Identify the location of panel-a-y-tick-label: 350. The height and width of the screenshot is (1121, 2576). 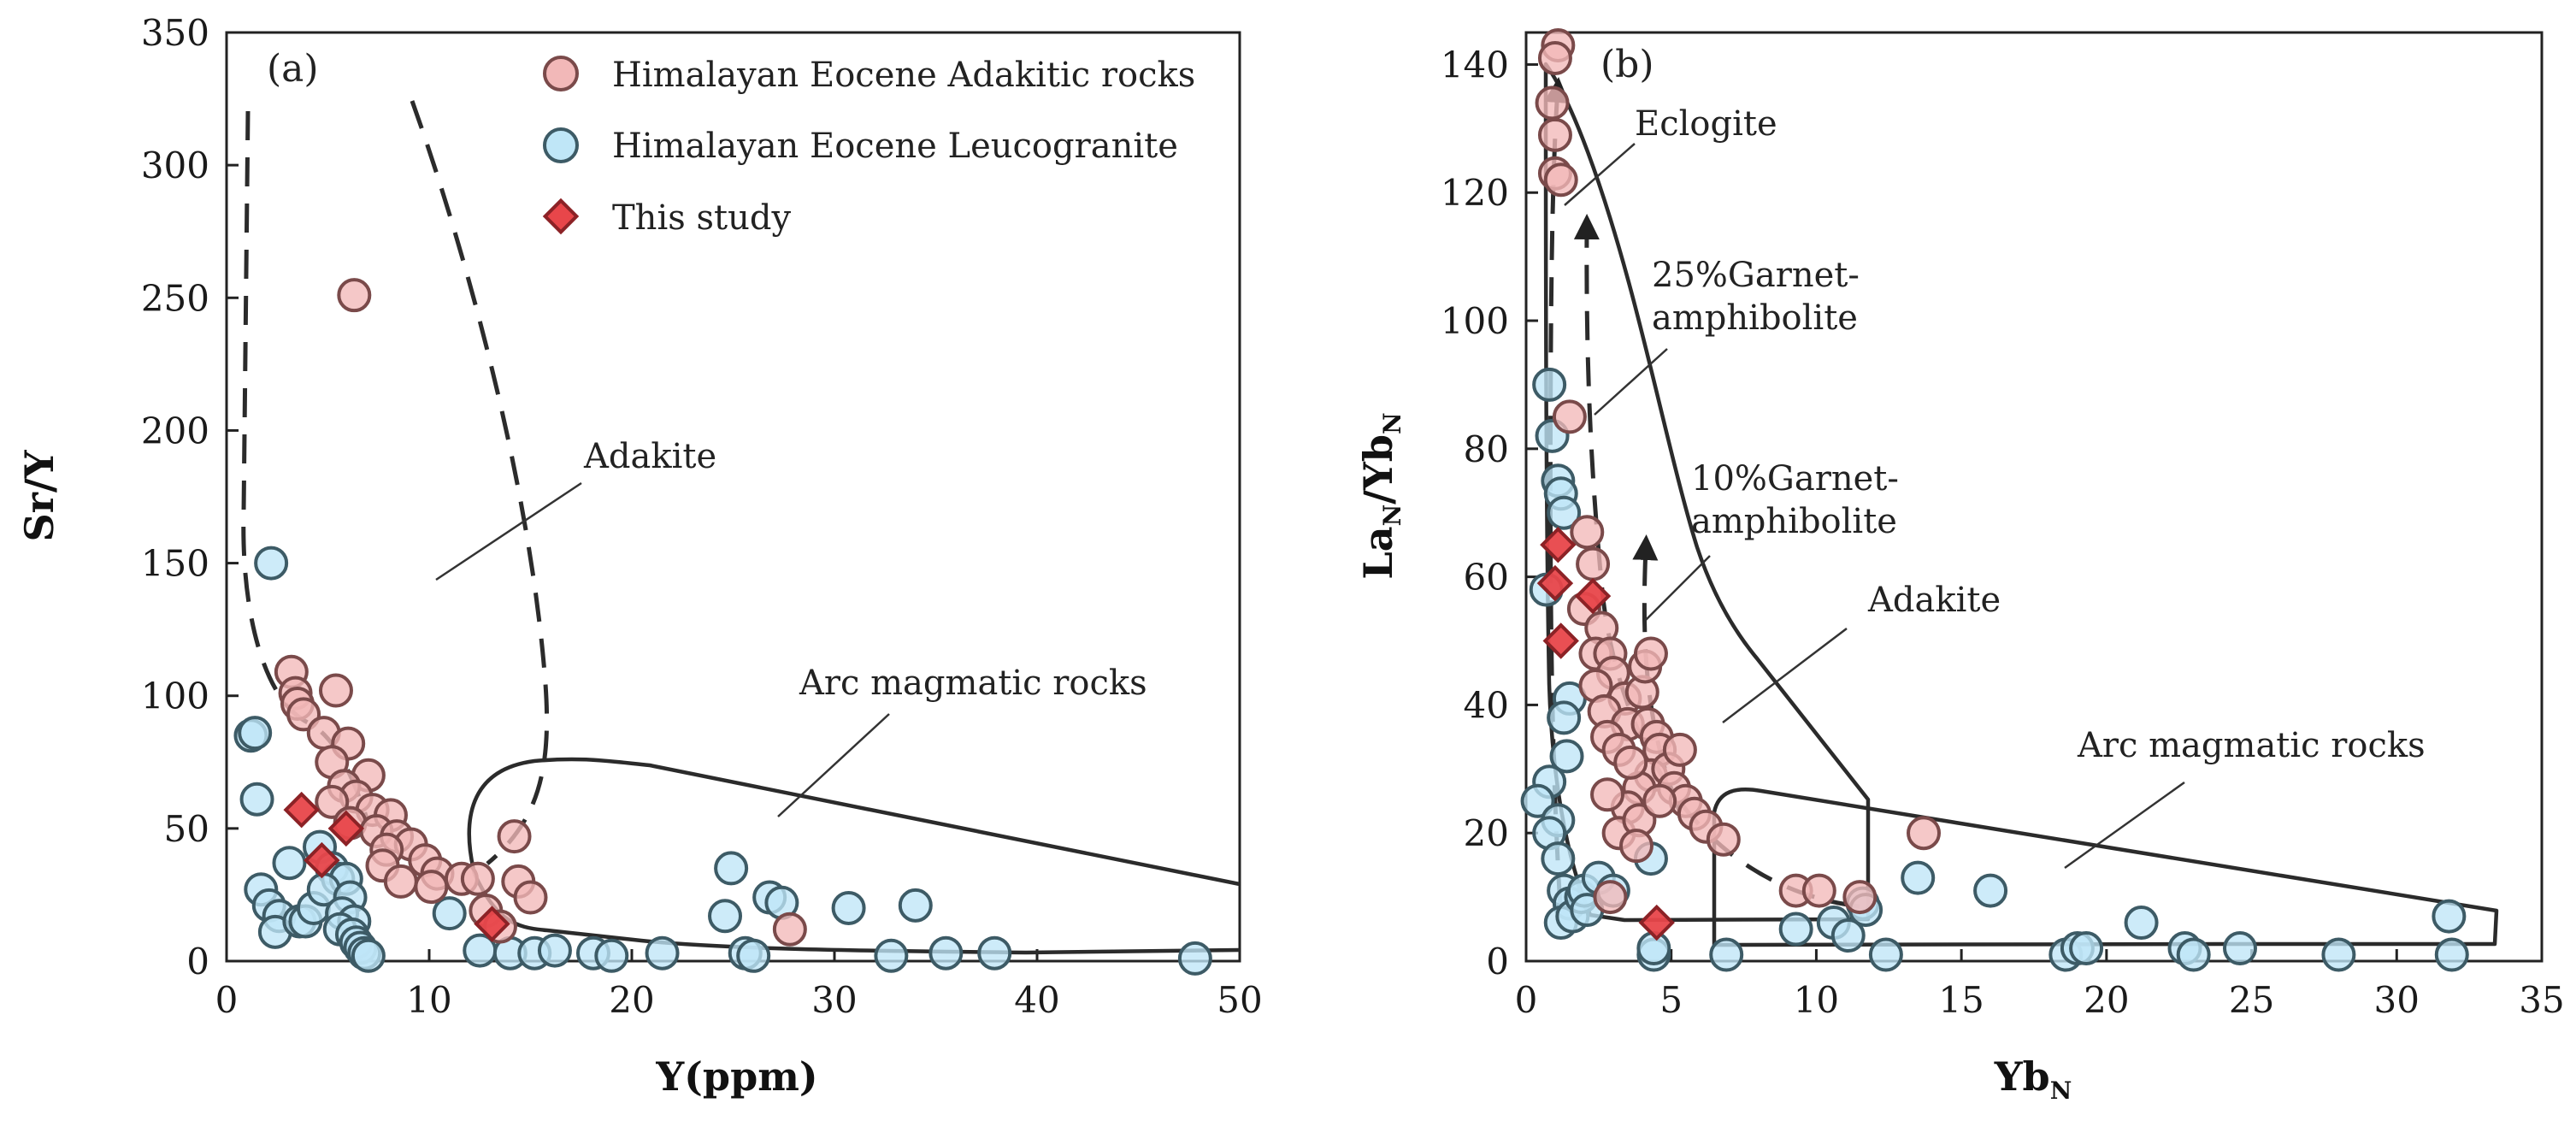
(175, 33).